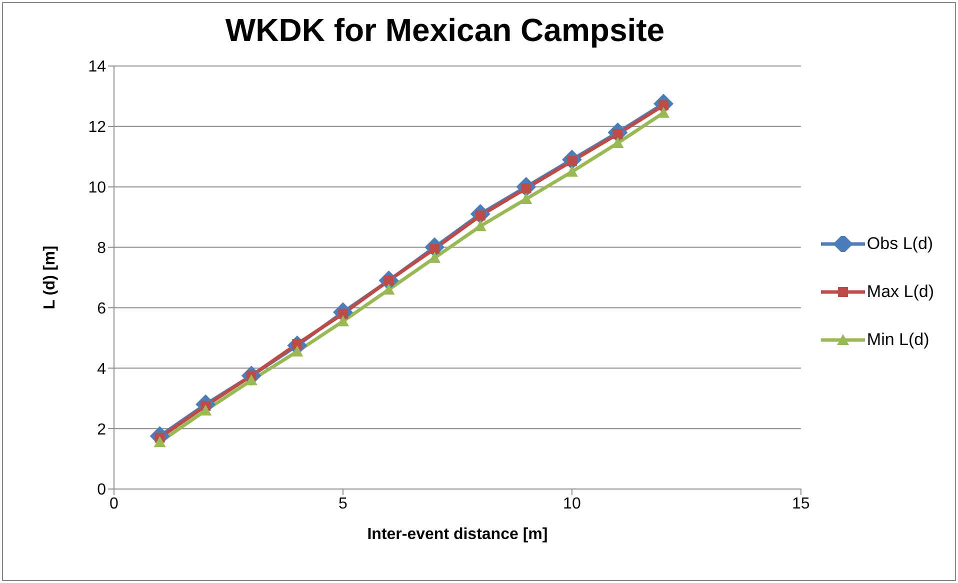 The height and width of the screenshot is (583, 958). What do you see at coordinates (101, 309) in the screenshot?
I see `y-tick-label: 6` at bounding box center [101, 309].